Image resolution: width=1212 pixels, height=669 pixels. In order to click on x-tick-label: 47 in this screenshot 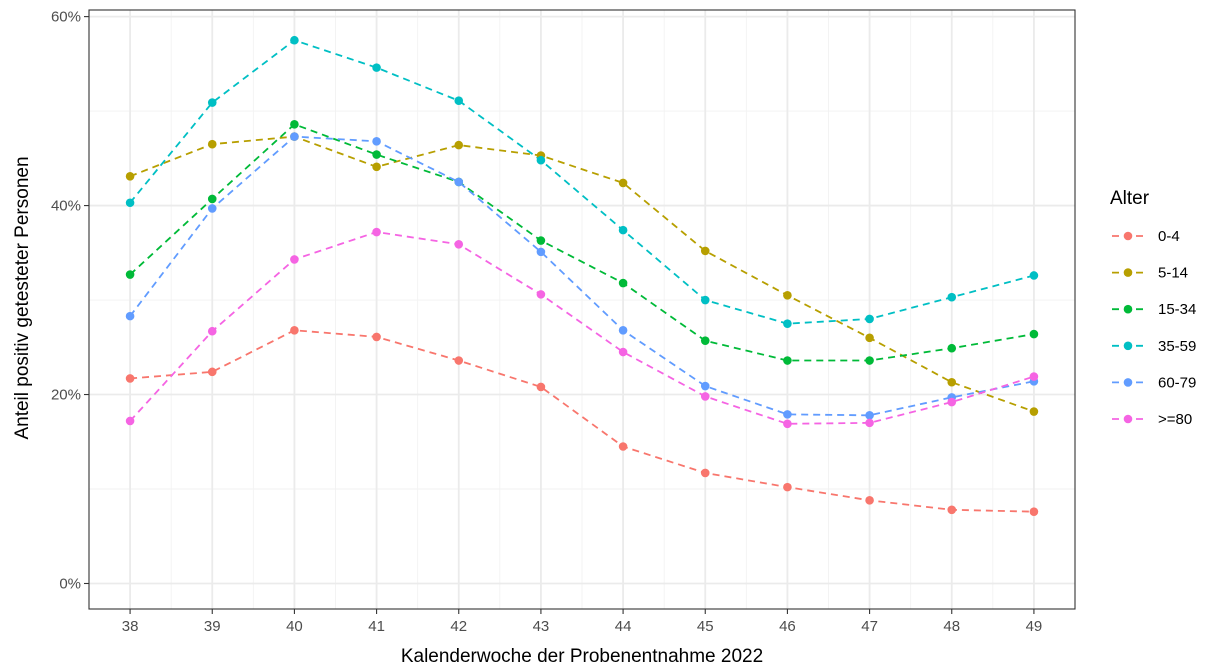, I will do `click(869, 626)`.